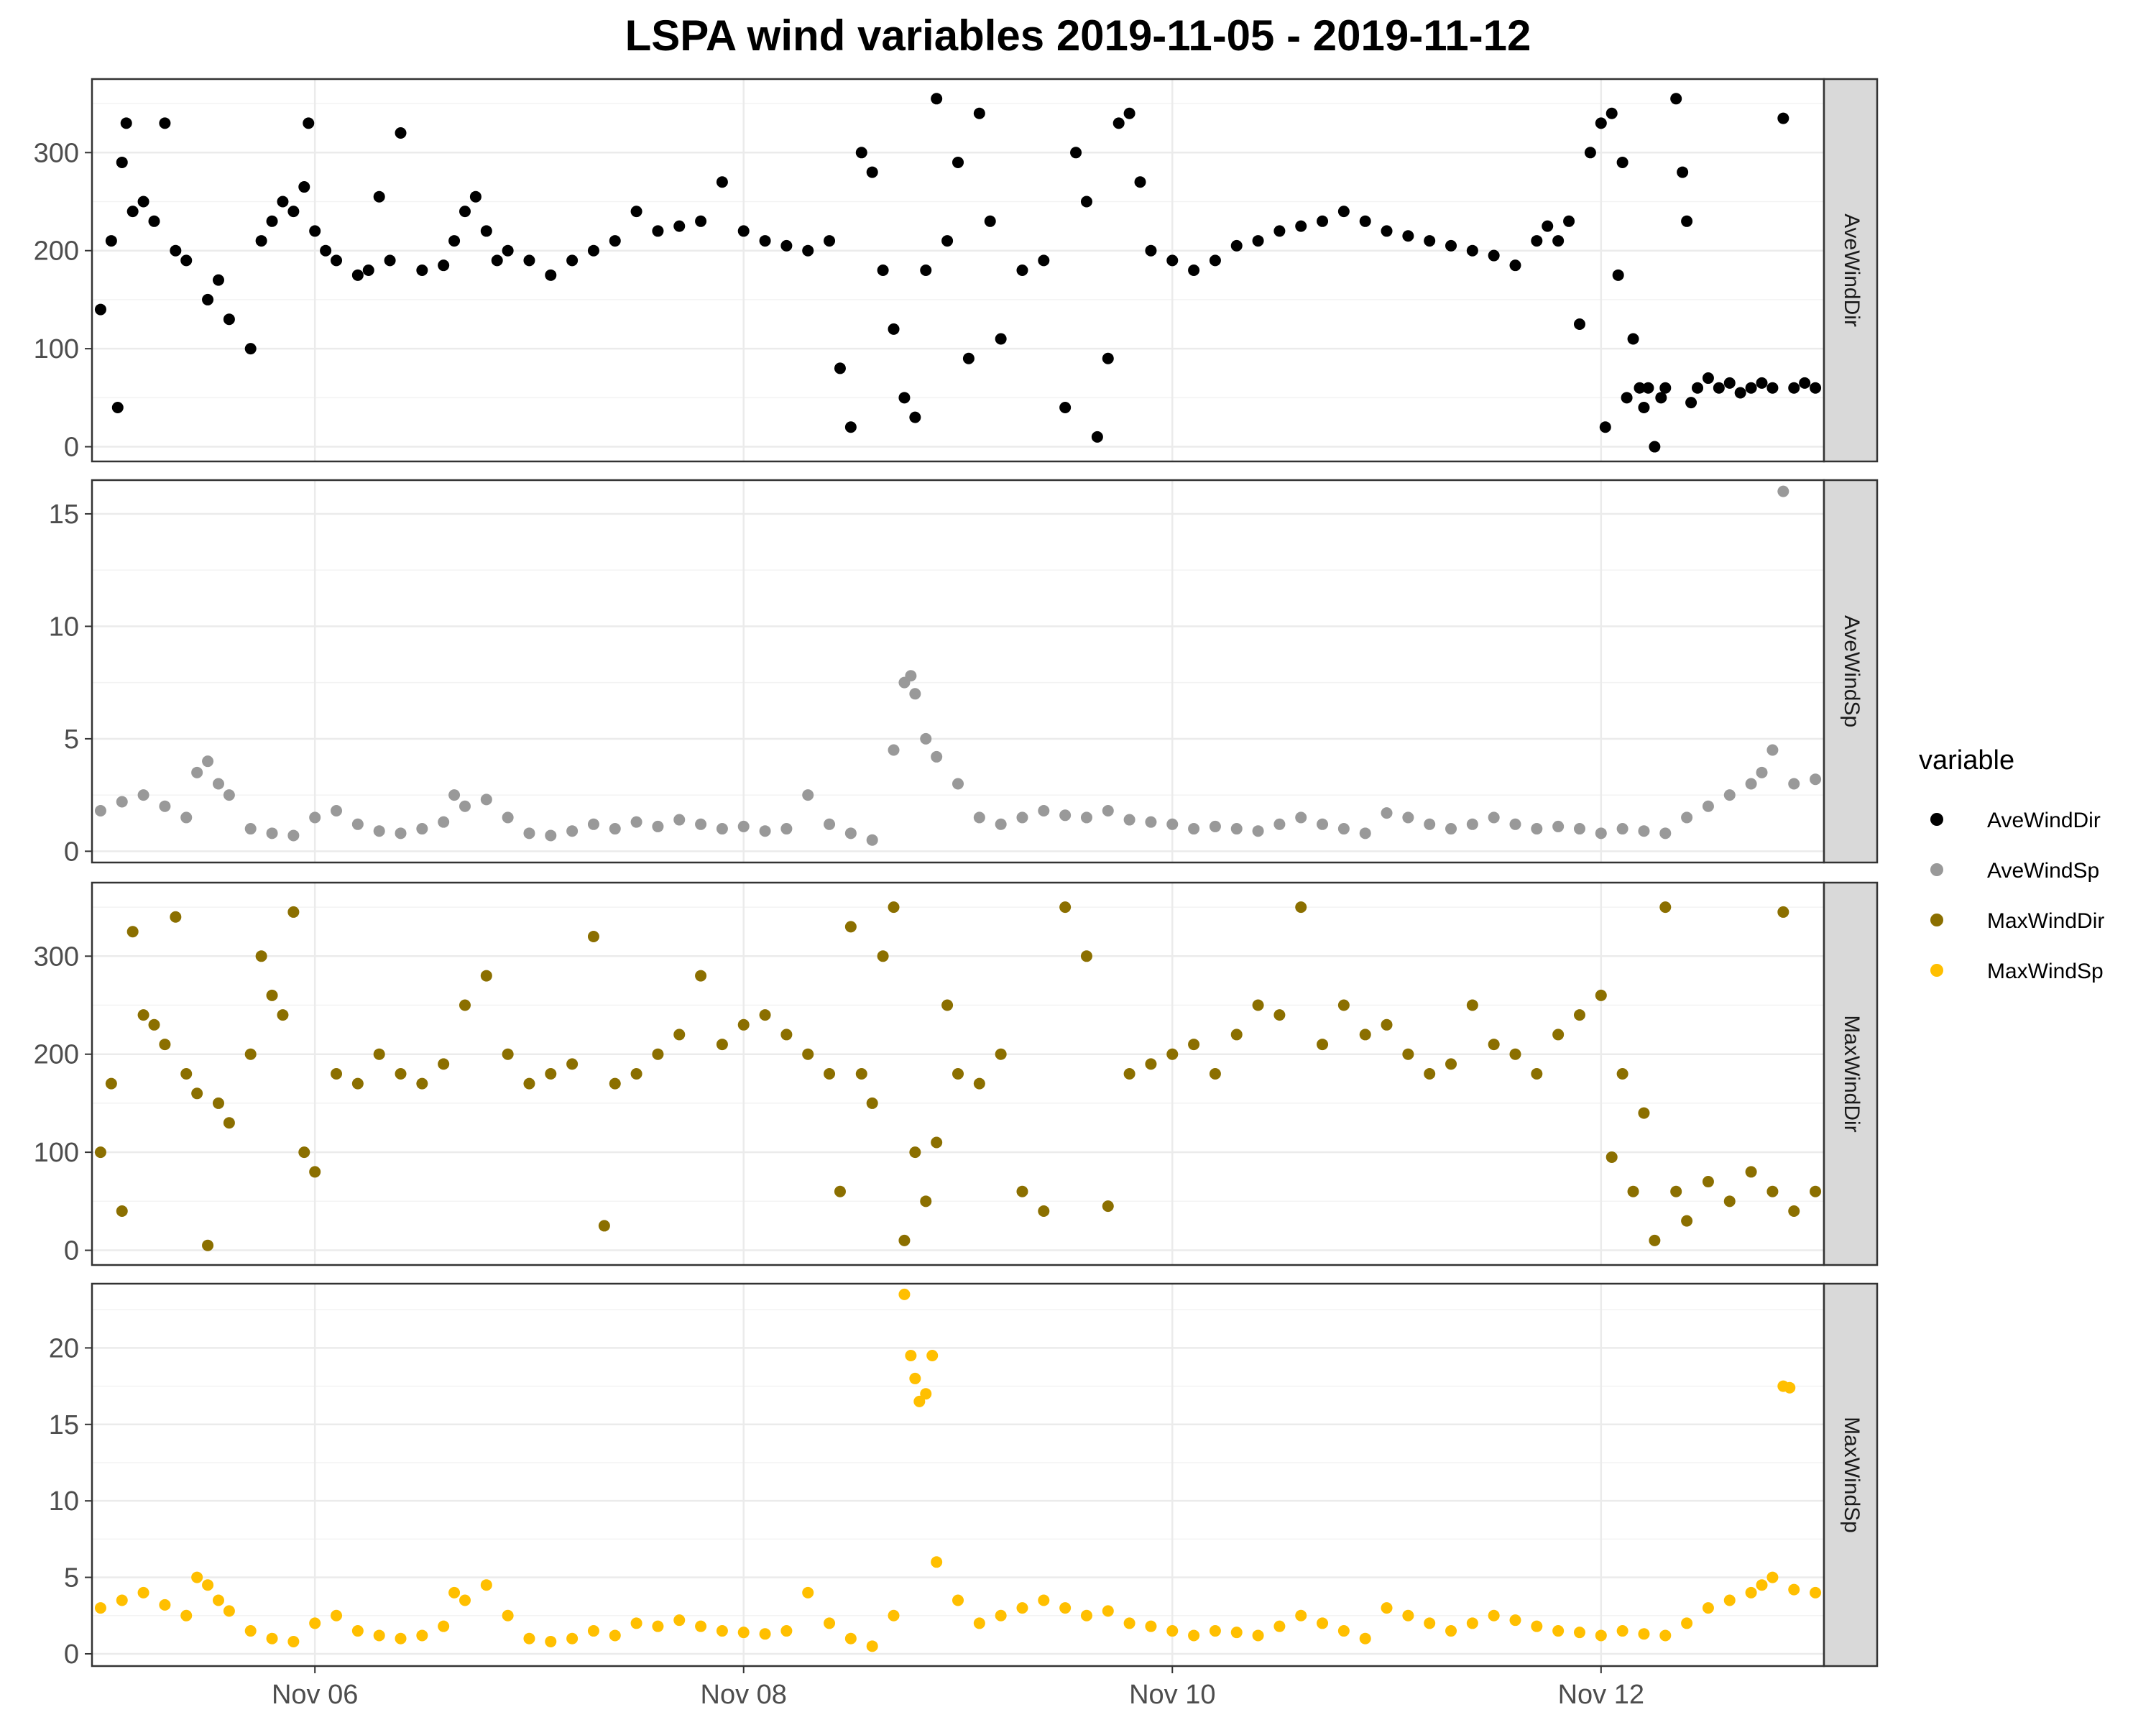 This screenshot has width=2156, height=1725. What do you see at coordinates (1601, 1695) in the screenshot?
I see `x-tick-label: Nov 12` at bounding box center [1601, 1695].